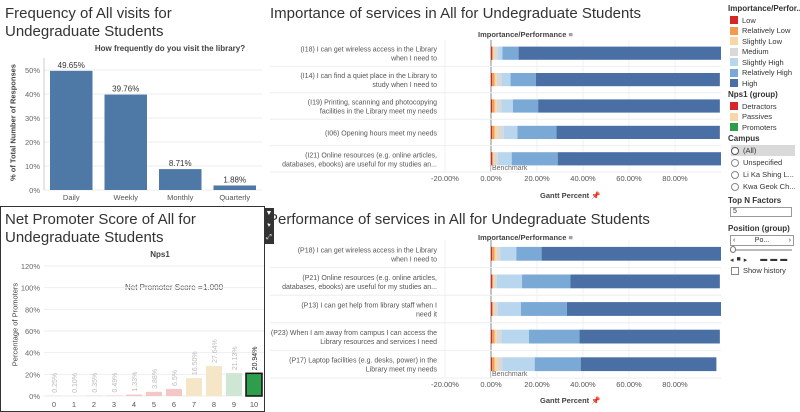 The image size is (800, 412). I want to click on legend-item: Slightly Low, so click(756, 41).